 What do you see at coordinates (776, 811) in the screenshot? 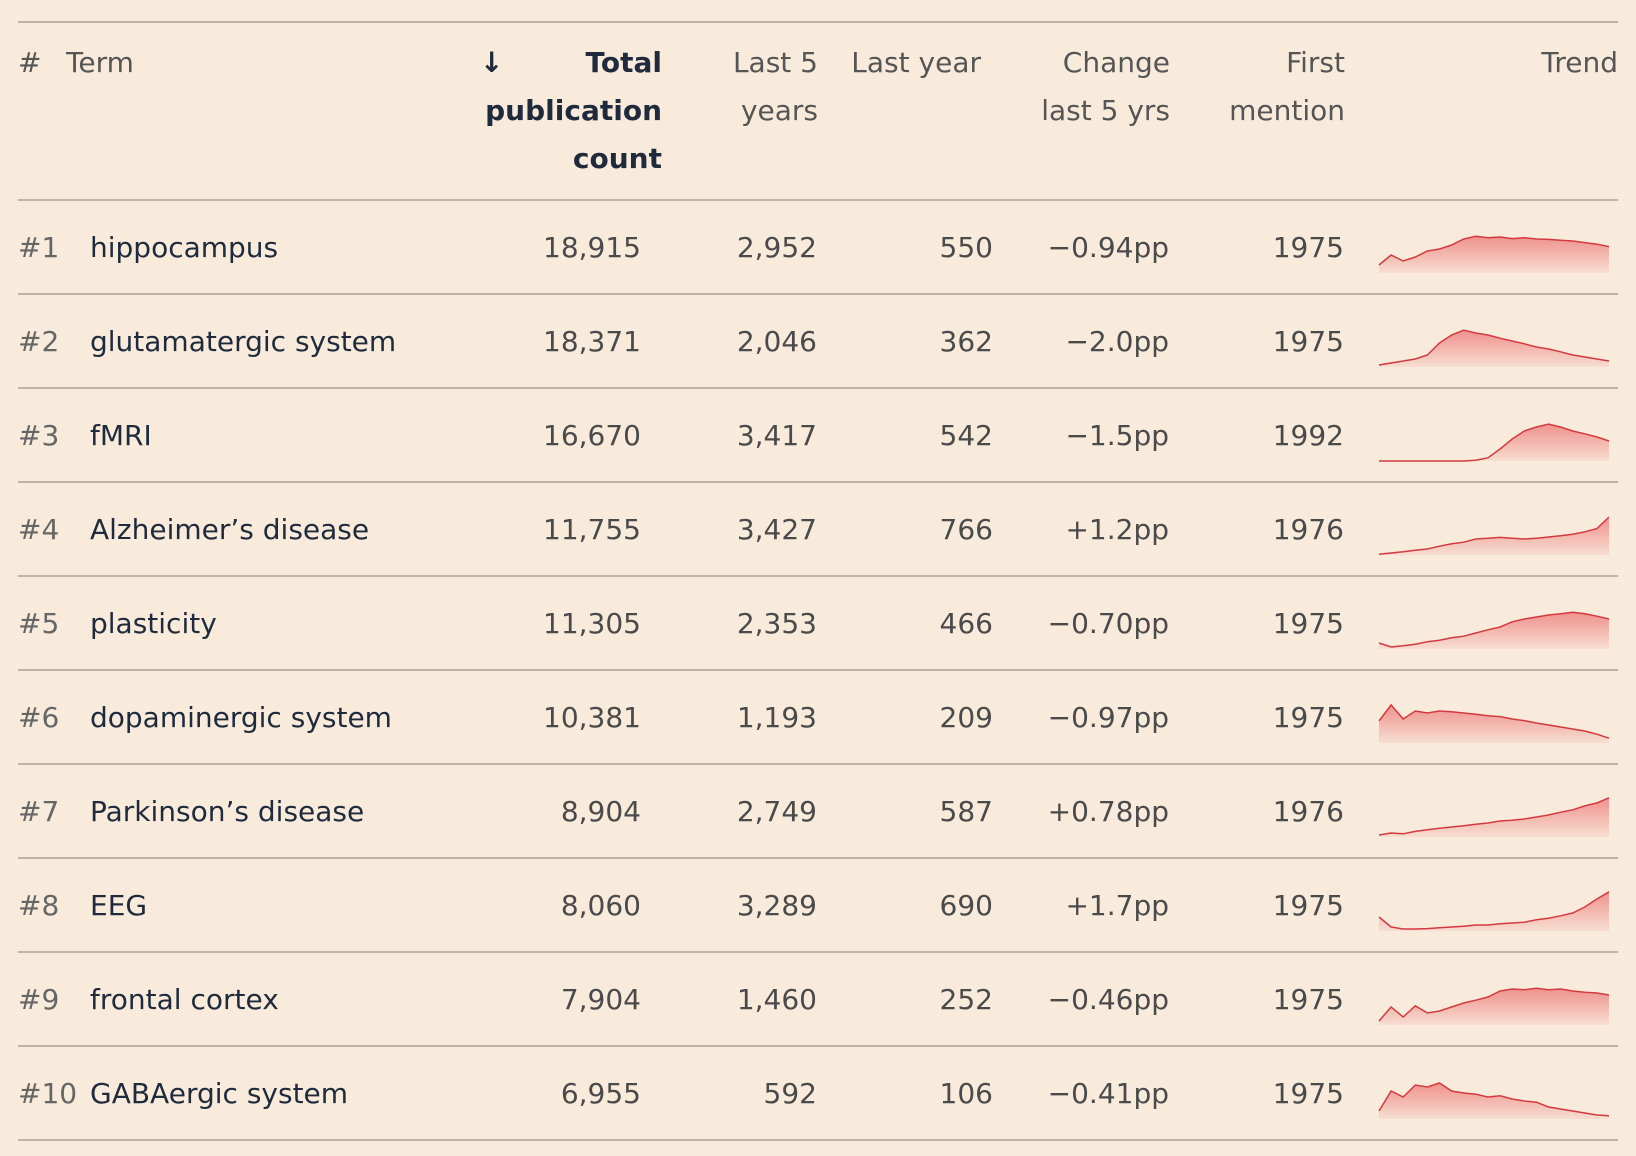
I see `cell-last5: 2,749` at bounding box center [776, 811].